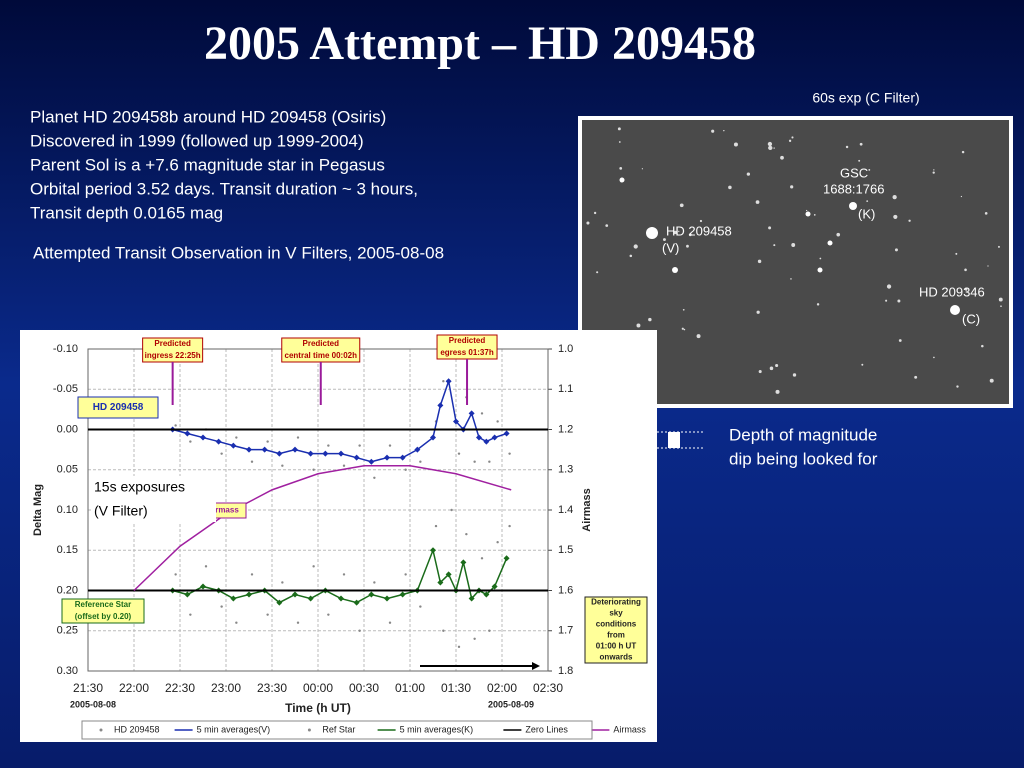 This screenshot has height=768, width=1024. Describe the element at coordinates (674, 440) in the screenshot. I see `depth-marker` at that location.